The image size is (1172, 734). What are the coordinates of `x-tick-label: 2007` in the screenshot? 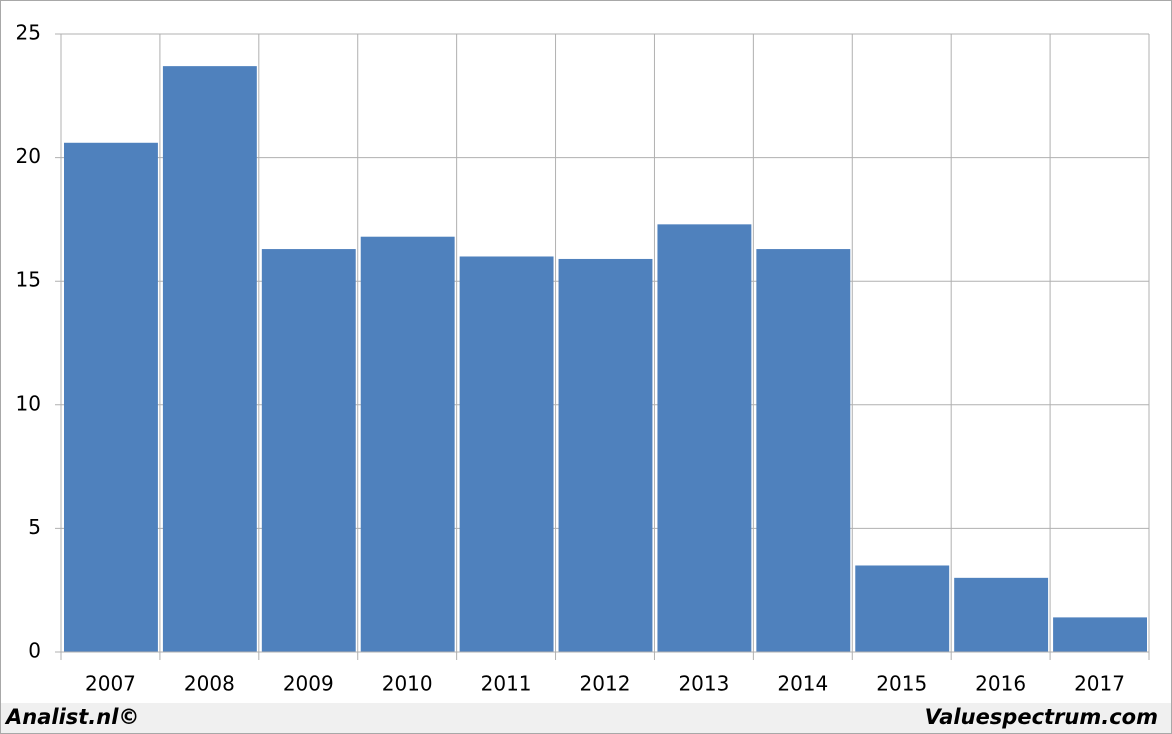 It's located at (110, 684).